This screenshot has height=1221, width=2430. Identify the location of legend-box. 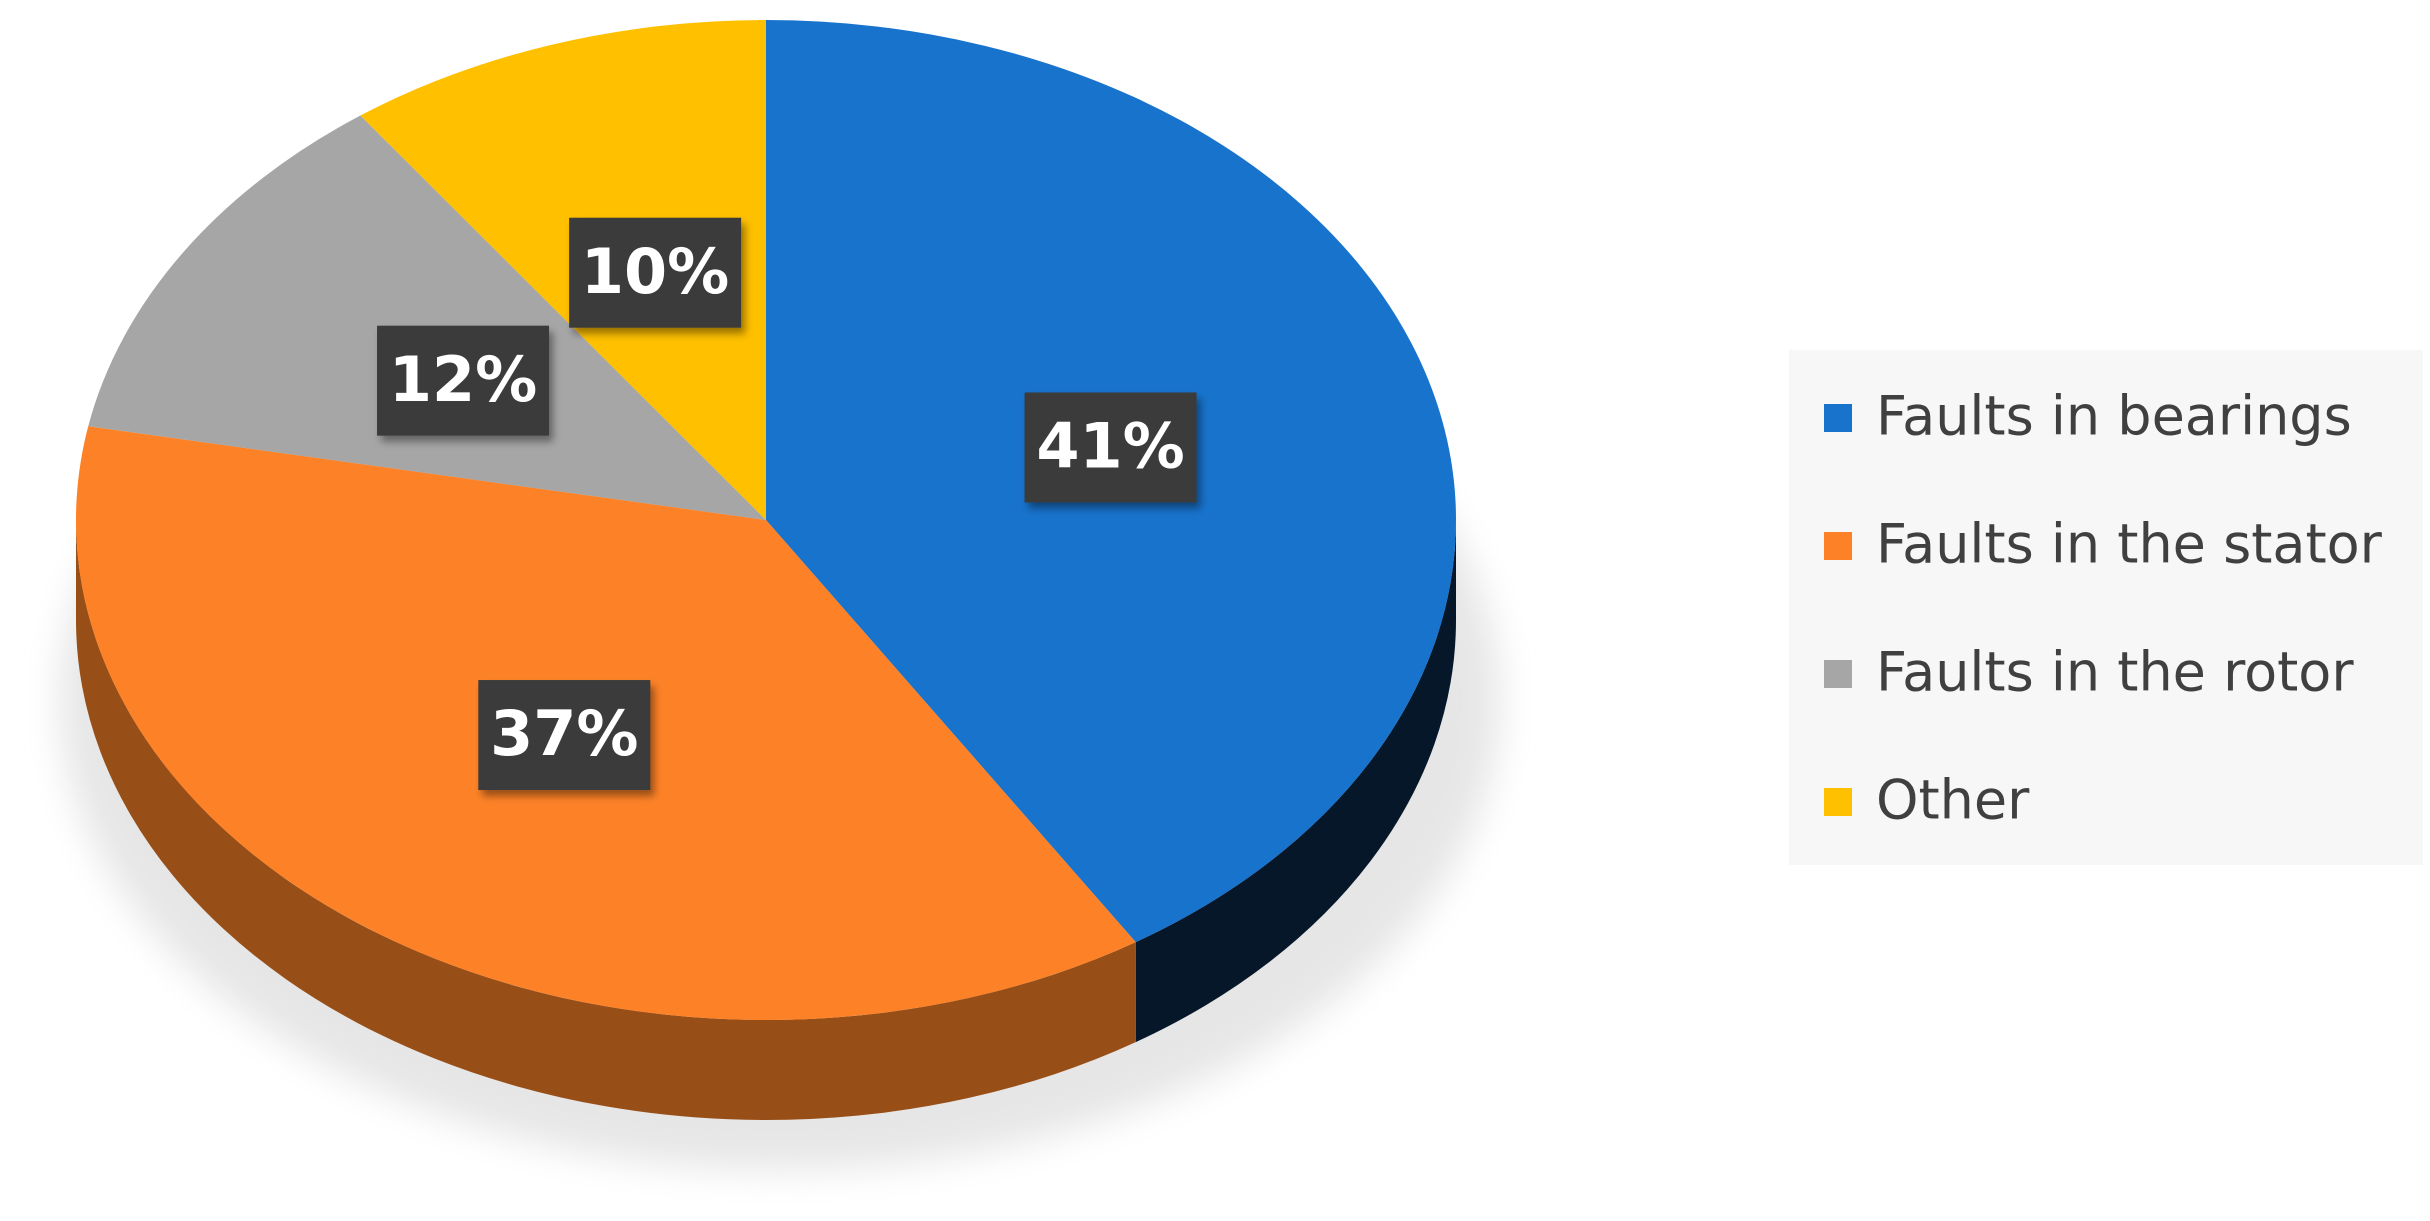
(2106, 607).